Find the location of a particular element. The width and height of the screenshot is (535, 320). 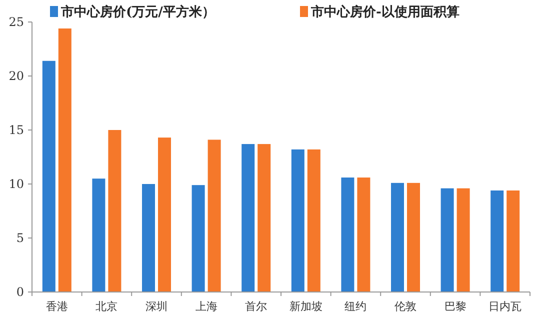

y-tick-label: 15 is located at coordinates (16, 130).